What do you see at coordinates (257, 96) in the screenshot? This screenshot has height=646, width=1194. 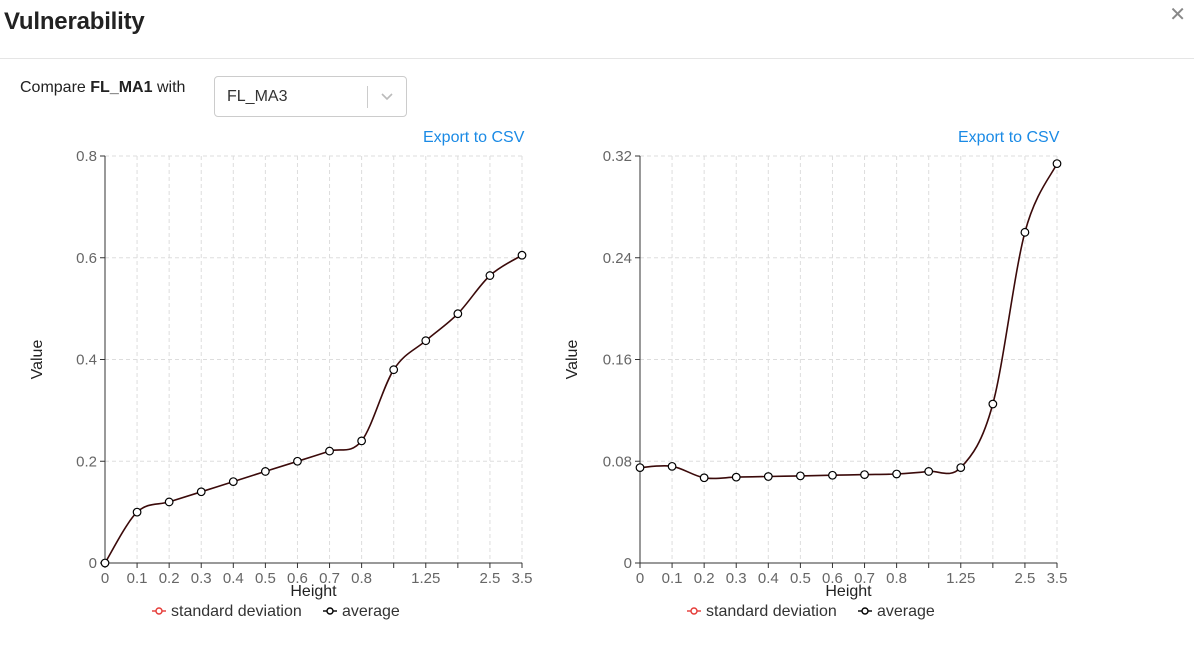 I see `compare-select-value: FL_MA3` at bounding box center [257, 96].